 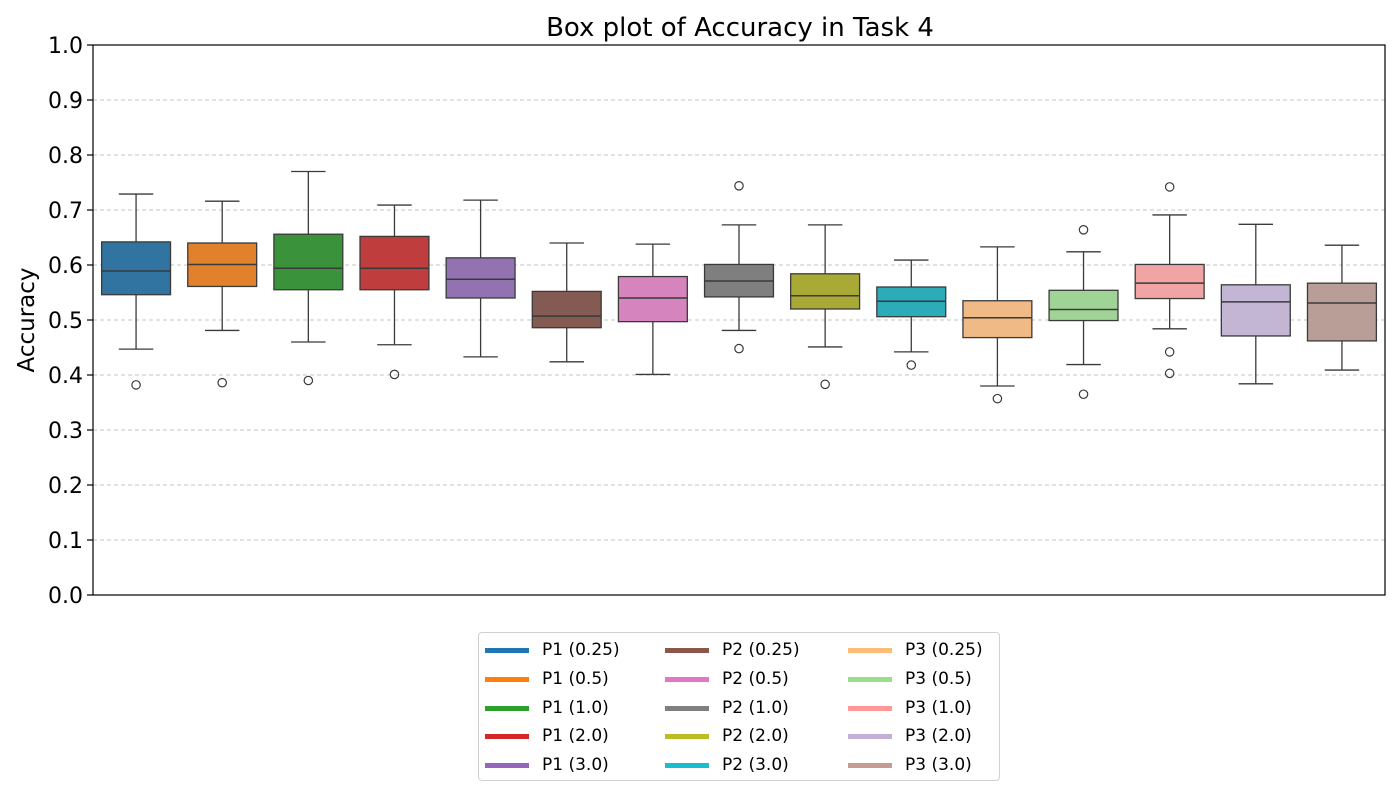 I want to click on legend-label: P3 (3.0), so click(x=938, y=765).